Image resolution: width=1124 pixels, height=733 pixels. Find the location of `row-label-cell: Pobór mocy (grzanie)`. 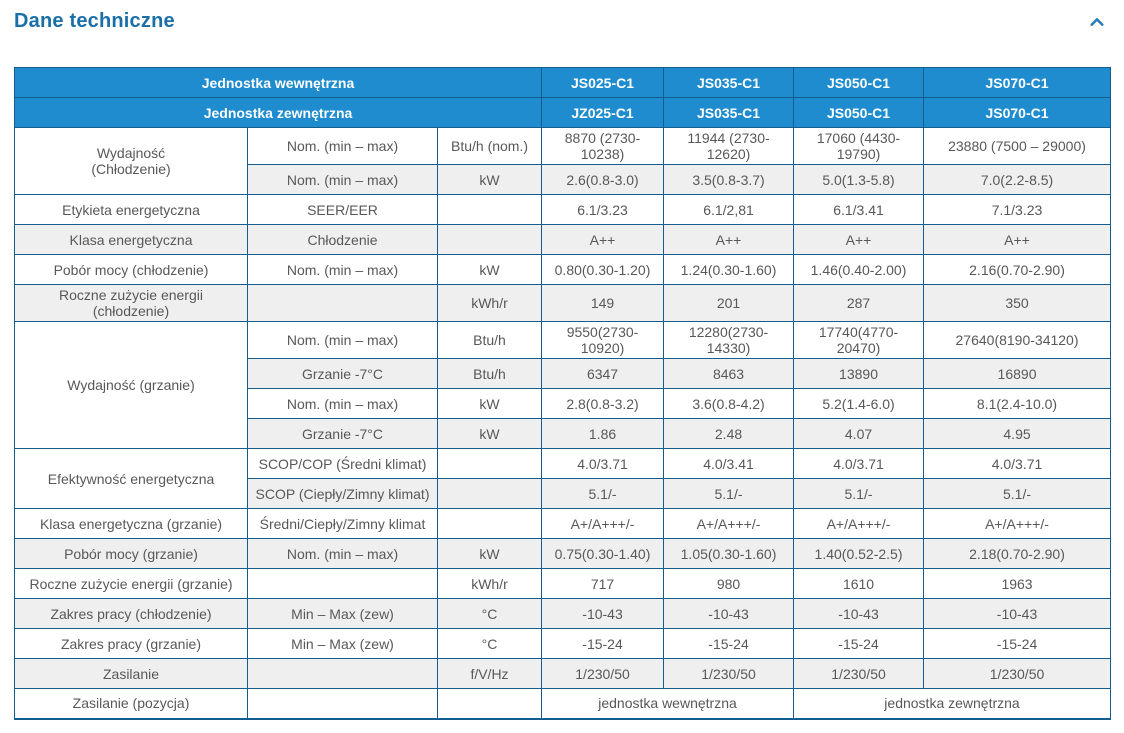

row-label-cell: Pobór mocy (grzanie) is located at coordinates (131, 553).